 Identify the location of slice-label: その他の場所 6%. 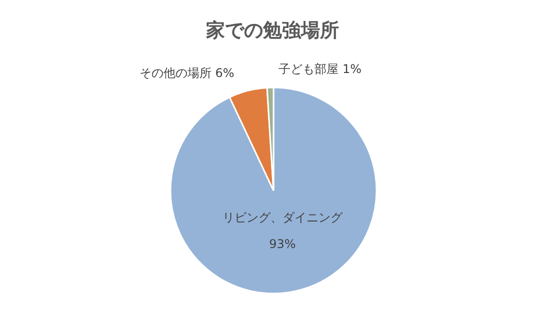
(186, 73).